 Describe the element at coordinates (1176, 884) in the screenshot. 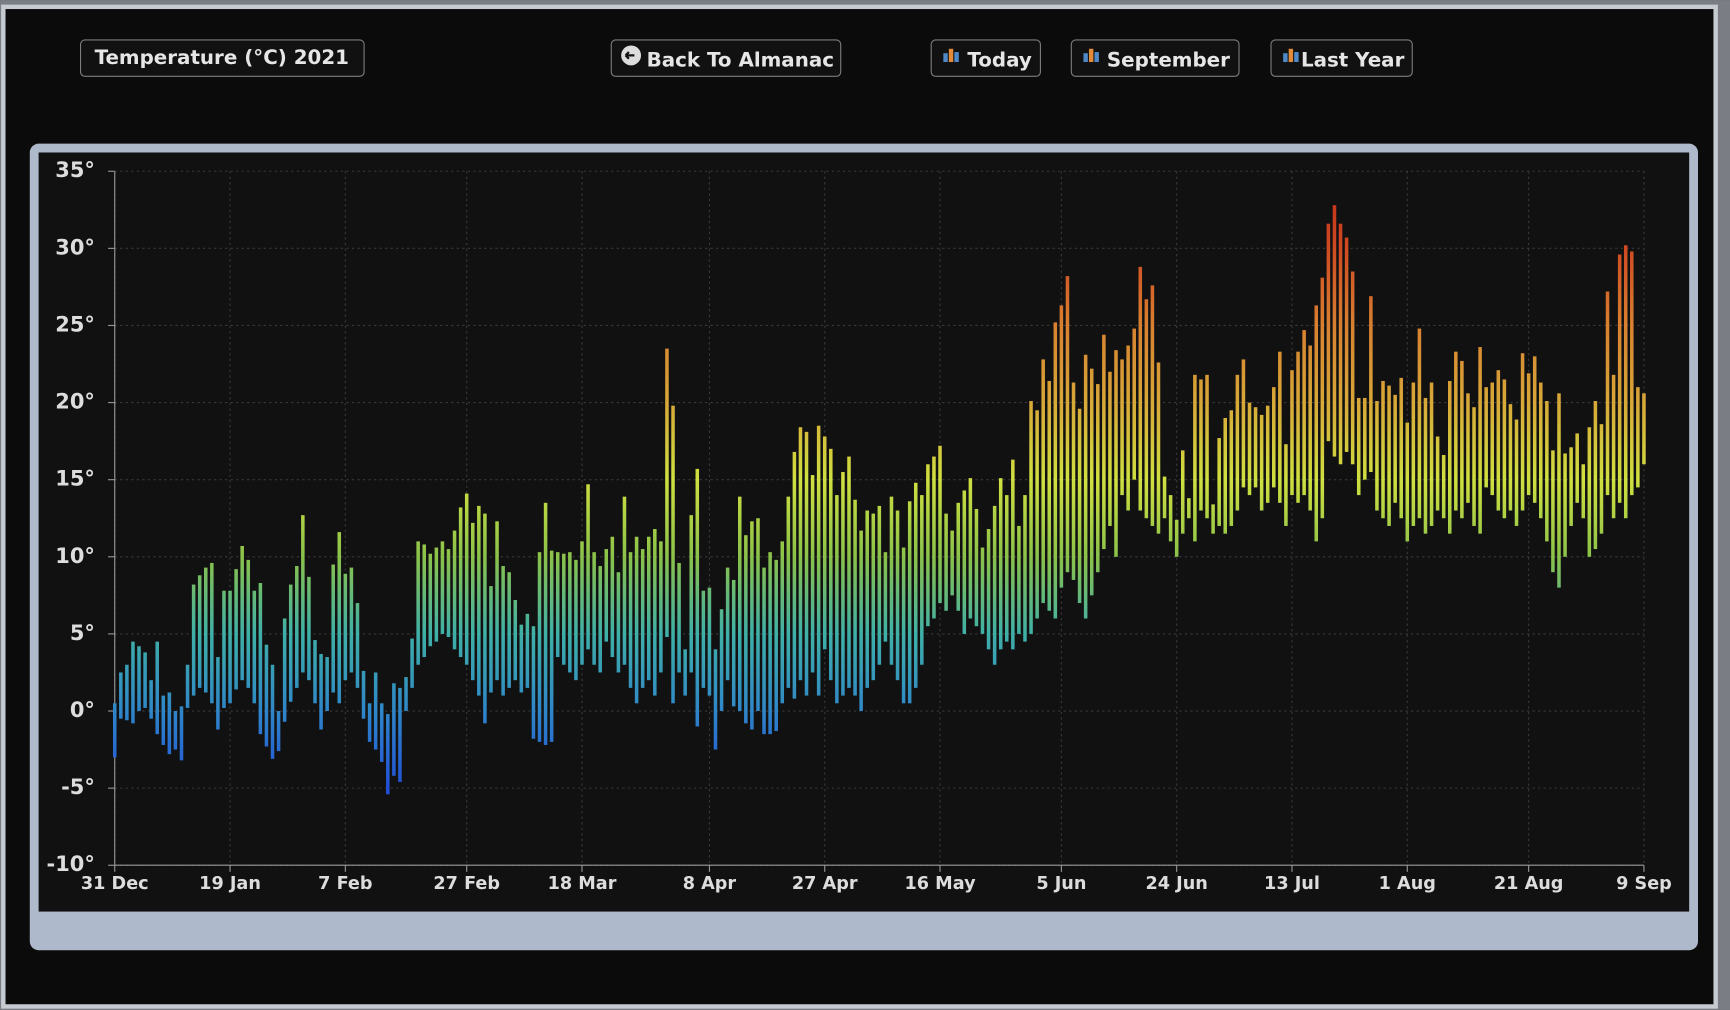

I see `x-tick-label: 24 Jun` at that location.